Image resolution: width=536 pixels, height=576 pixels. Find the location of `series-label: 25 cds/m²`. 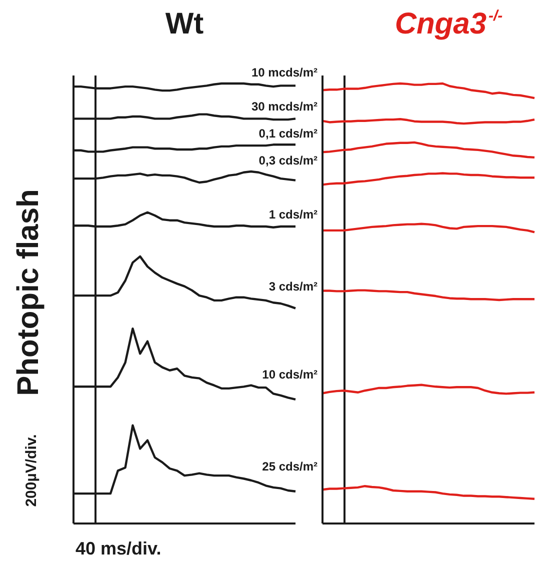

series-label: 25 cds/m² is located at coordinates (290, 466).